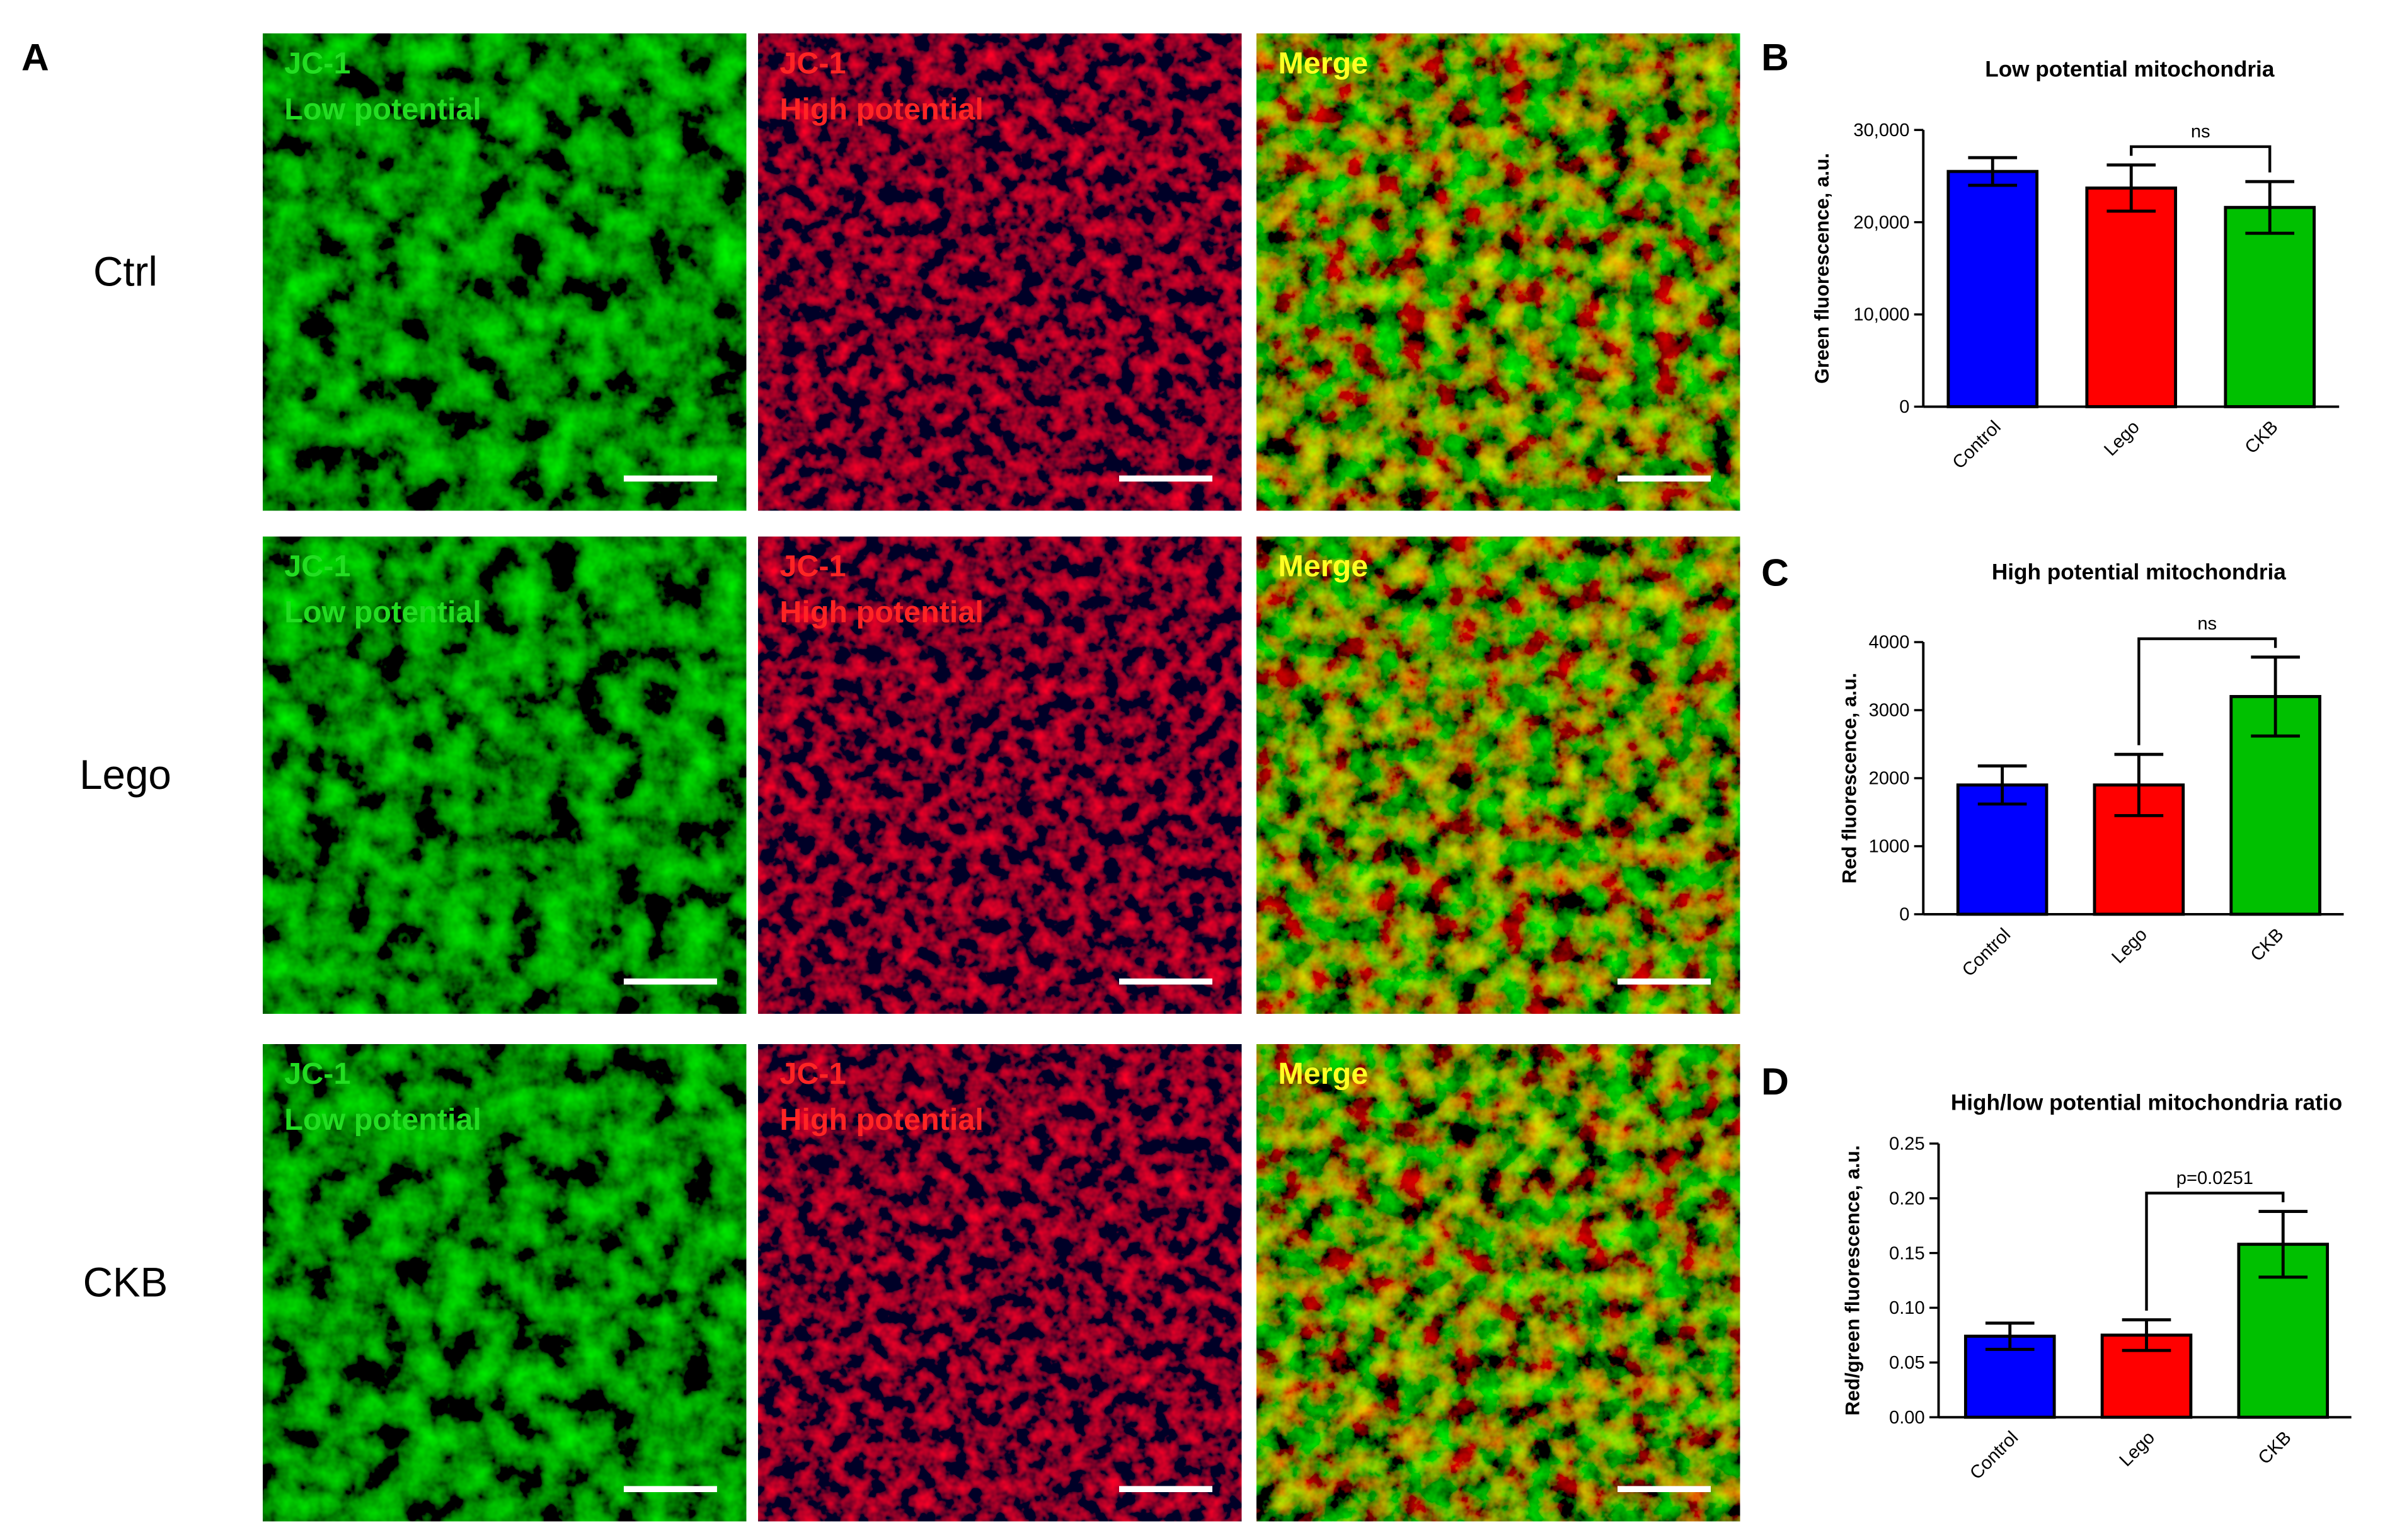 Image resolution: width=2385 pixels, height=1540 pixels. I want to click on y-tick-label: 20,000, so click(1881, 222).